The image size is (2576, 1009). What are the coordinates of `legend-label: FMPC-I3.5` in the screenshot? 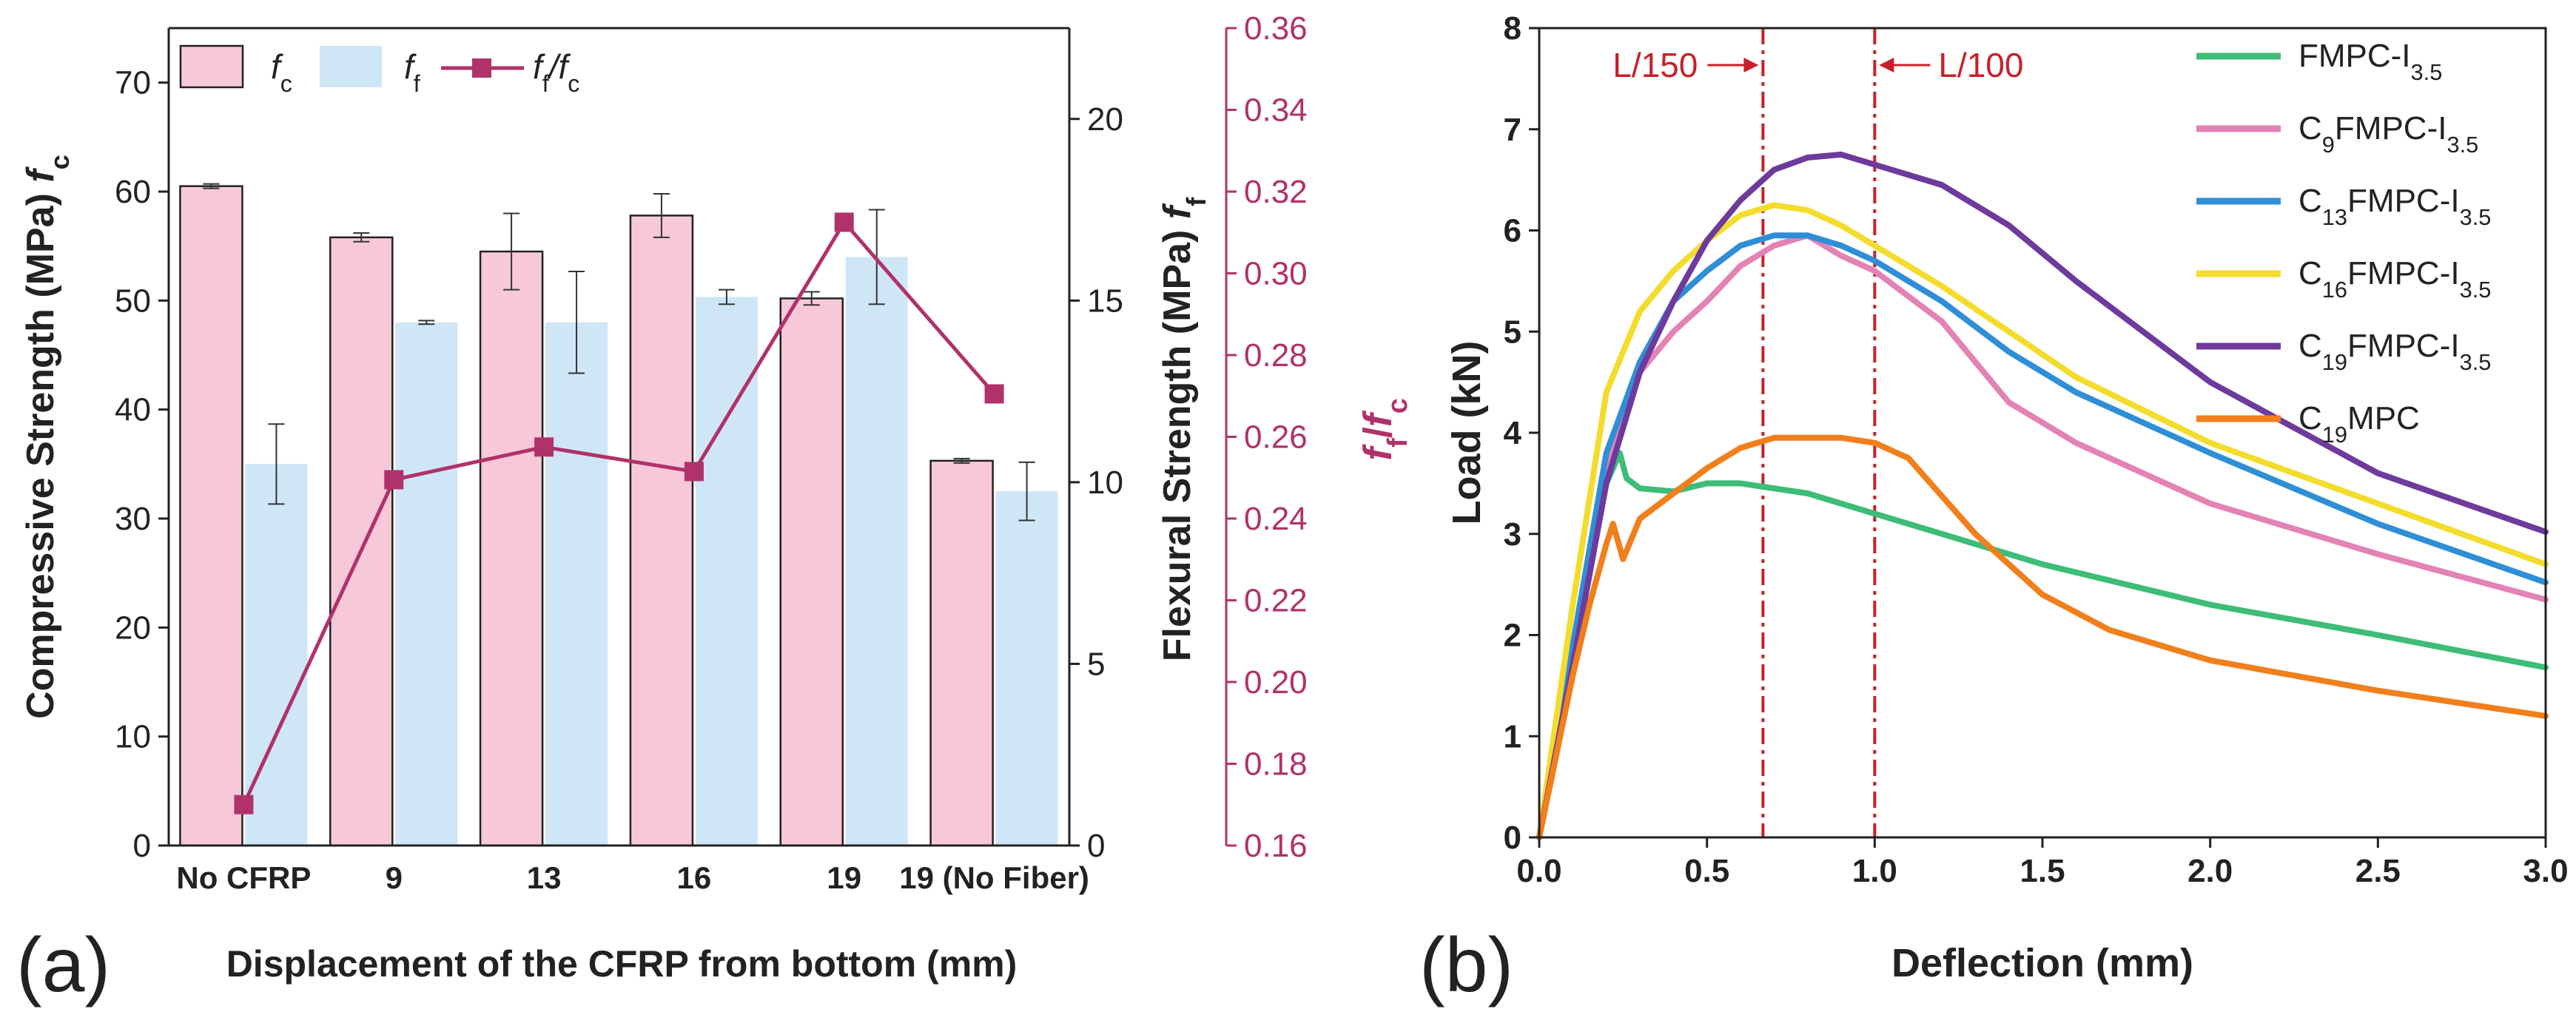 It's located at (2370, 61).